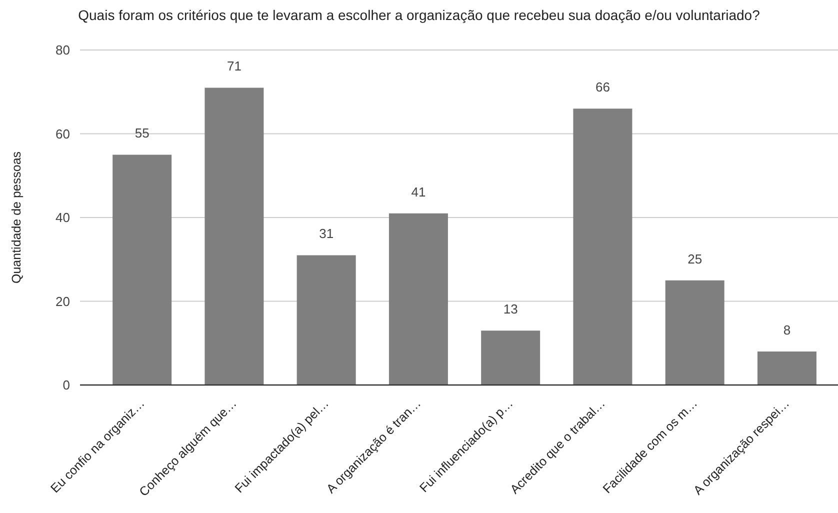  I want to click on y-tick-label: 20, so click(63, 301).